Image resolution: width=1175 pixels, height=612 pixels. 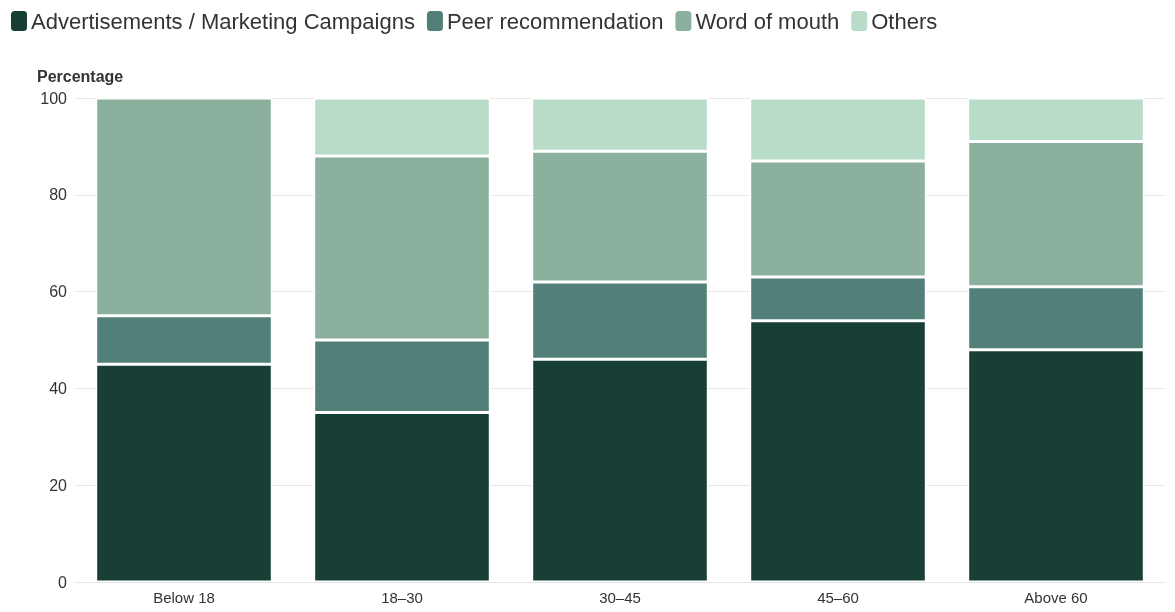 What do you see at coordinates (838, 597) in the screenshot?
I see `x-tick-label: 45–60` at bounding box center [838, 597].